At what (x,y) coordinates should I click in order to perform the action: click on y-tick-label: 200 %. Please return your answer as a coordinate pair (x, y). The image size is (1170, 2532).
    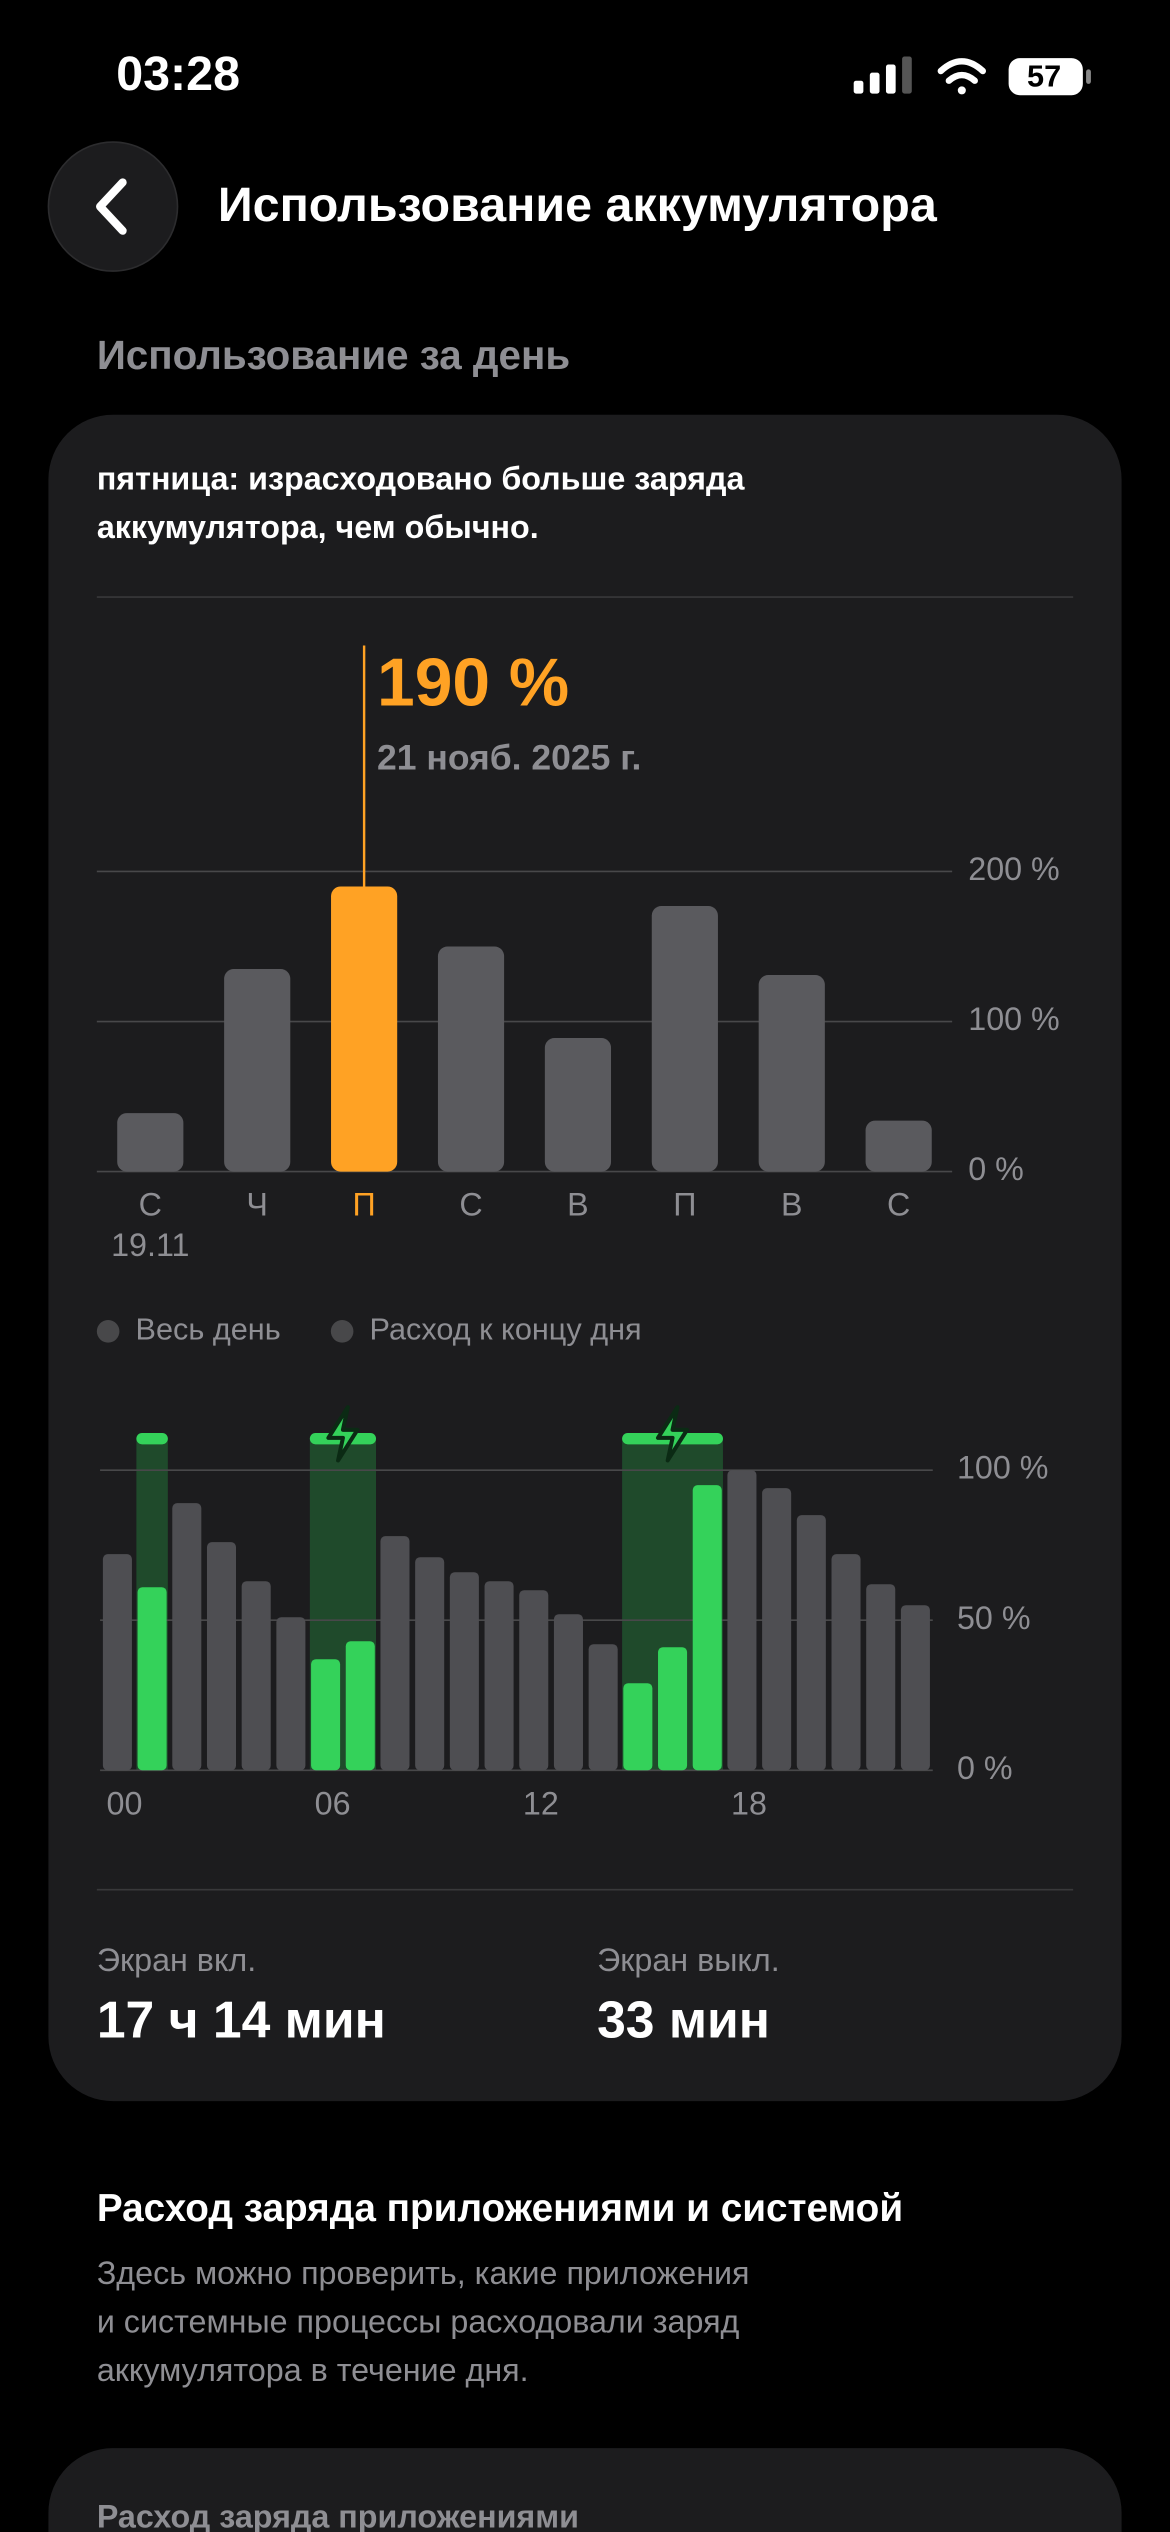
    Looking at the image, I should click on (1013, 869).